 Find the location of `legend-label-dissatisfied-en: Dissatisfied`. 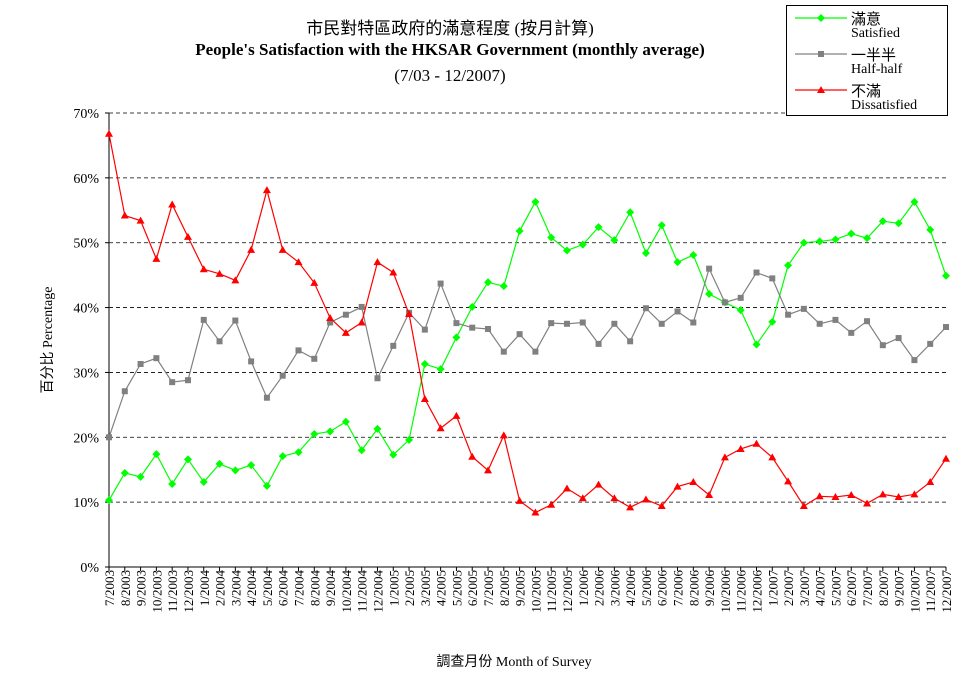

legend-label-dissatisfied-en: Dissatisfied is located at coordinates (884, 105).